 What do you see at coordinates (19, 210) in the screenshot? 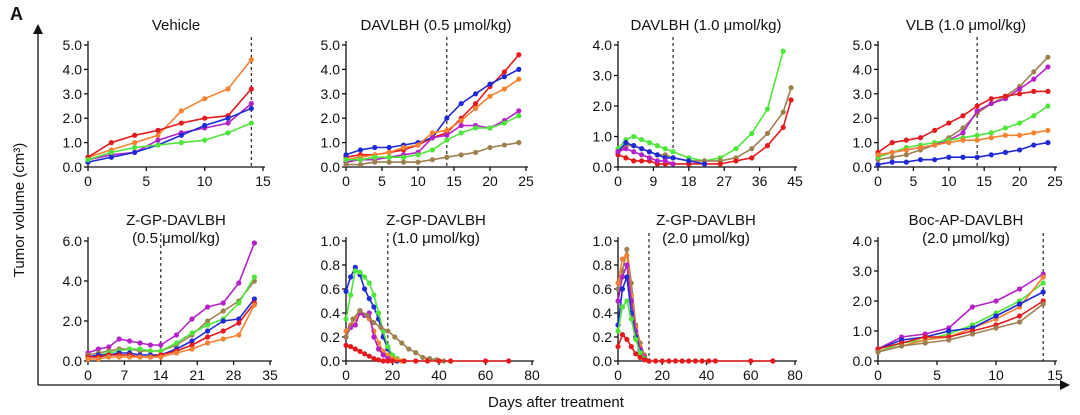
I see `y-axis-title: Tumor volume (cm³)` at bounding box center [19, 210].